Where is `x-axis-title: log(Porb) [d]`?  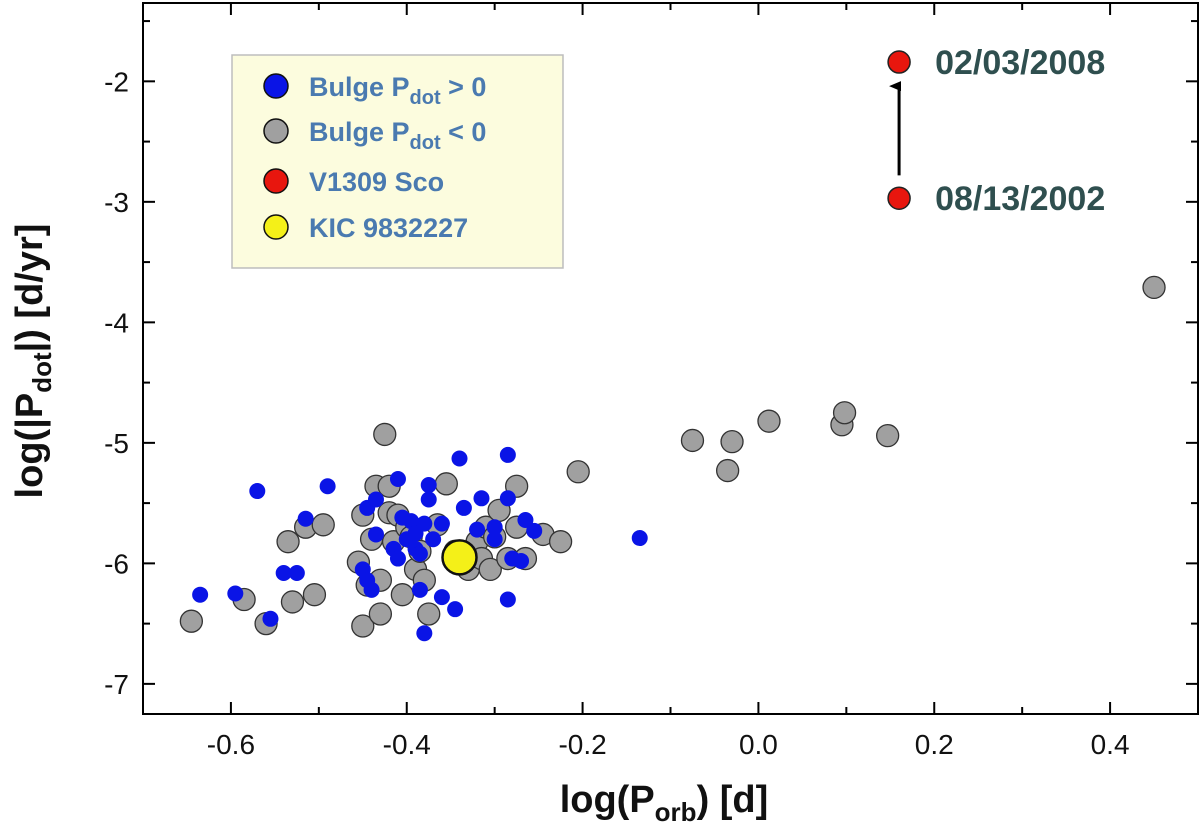 x-axis-title: log(Porb) [d] is located at coordinates (664, 803).